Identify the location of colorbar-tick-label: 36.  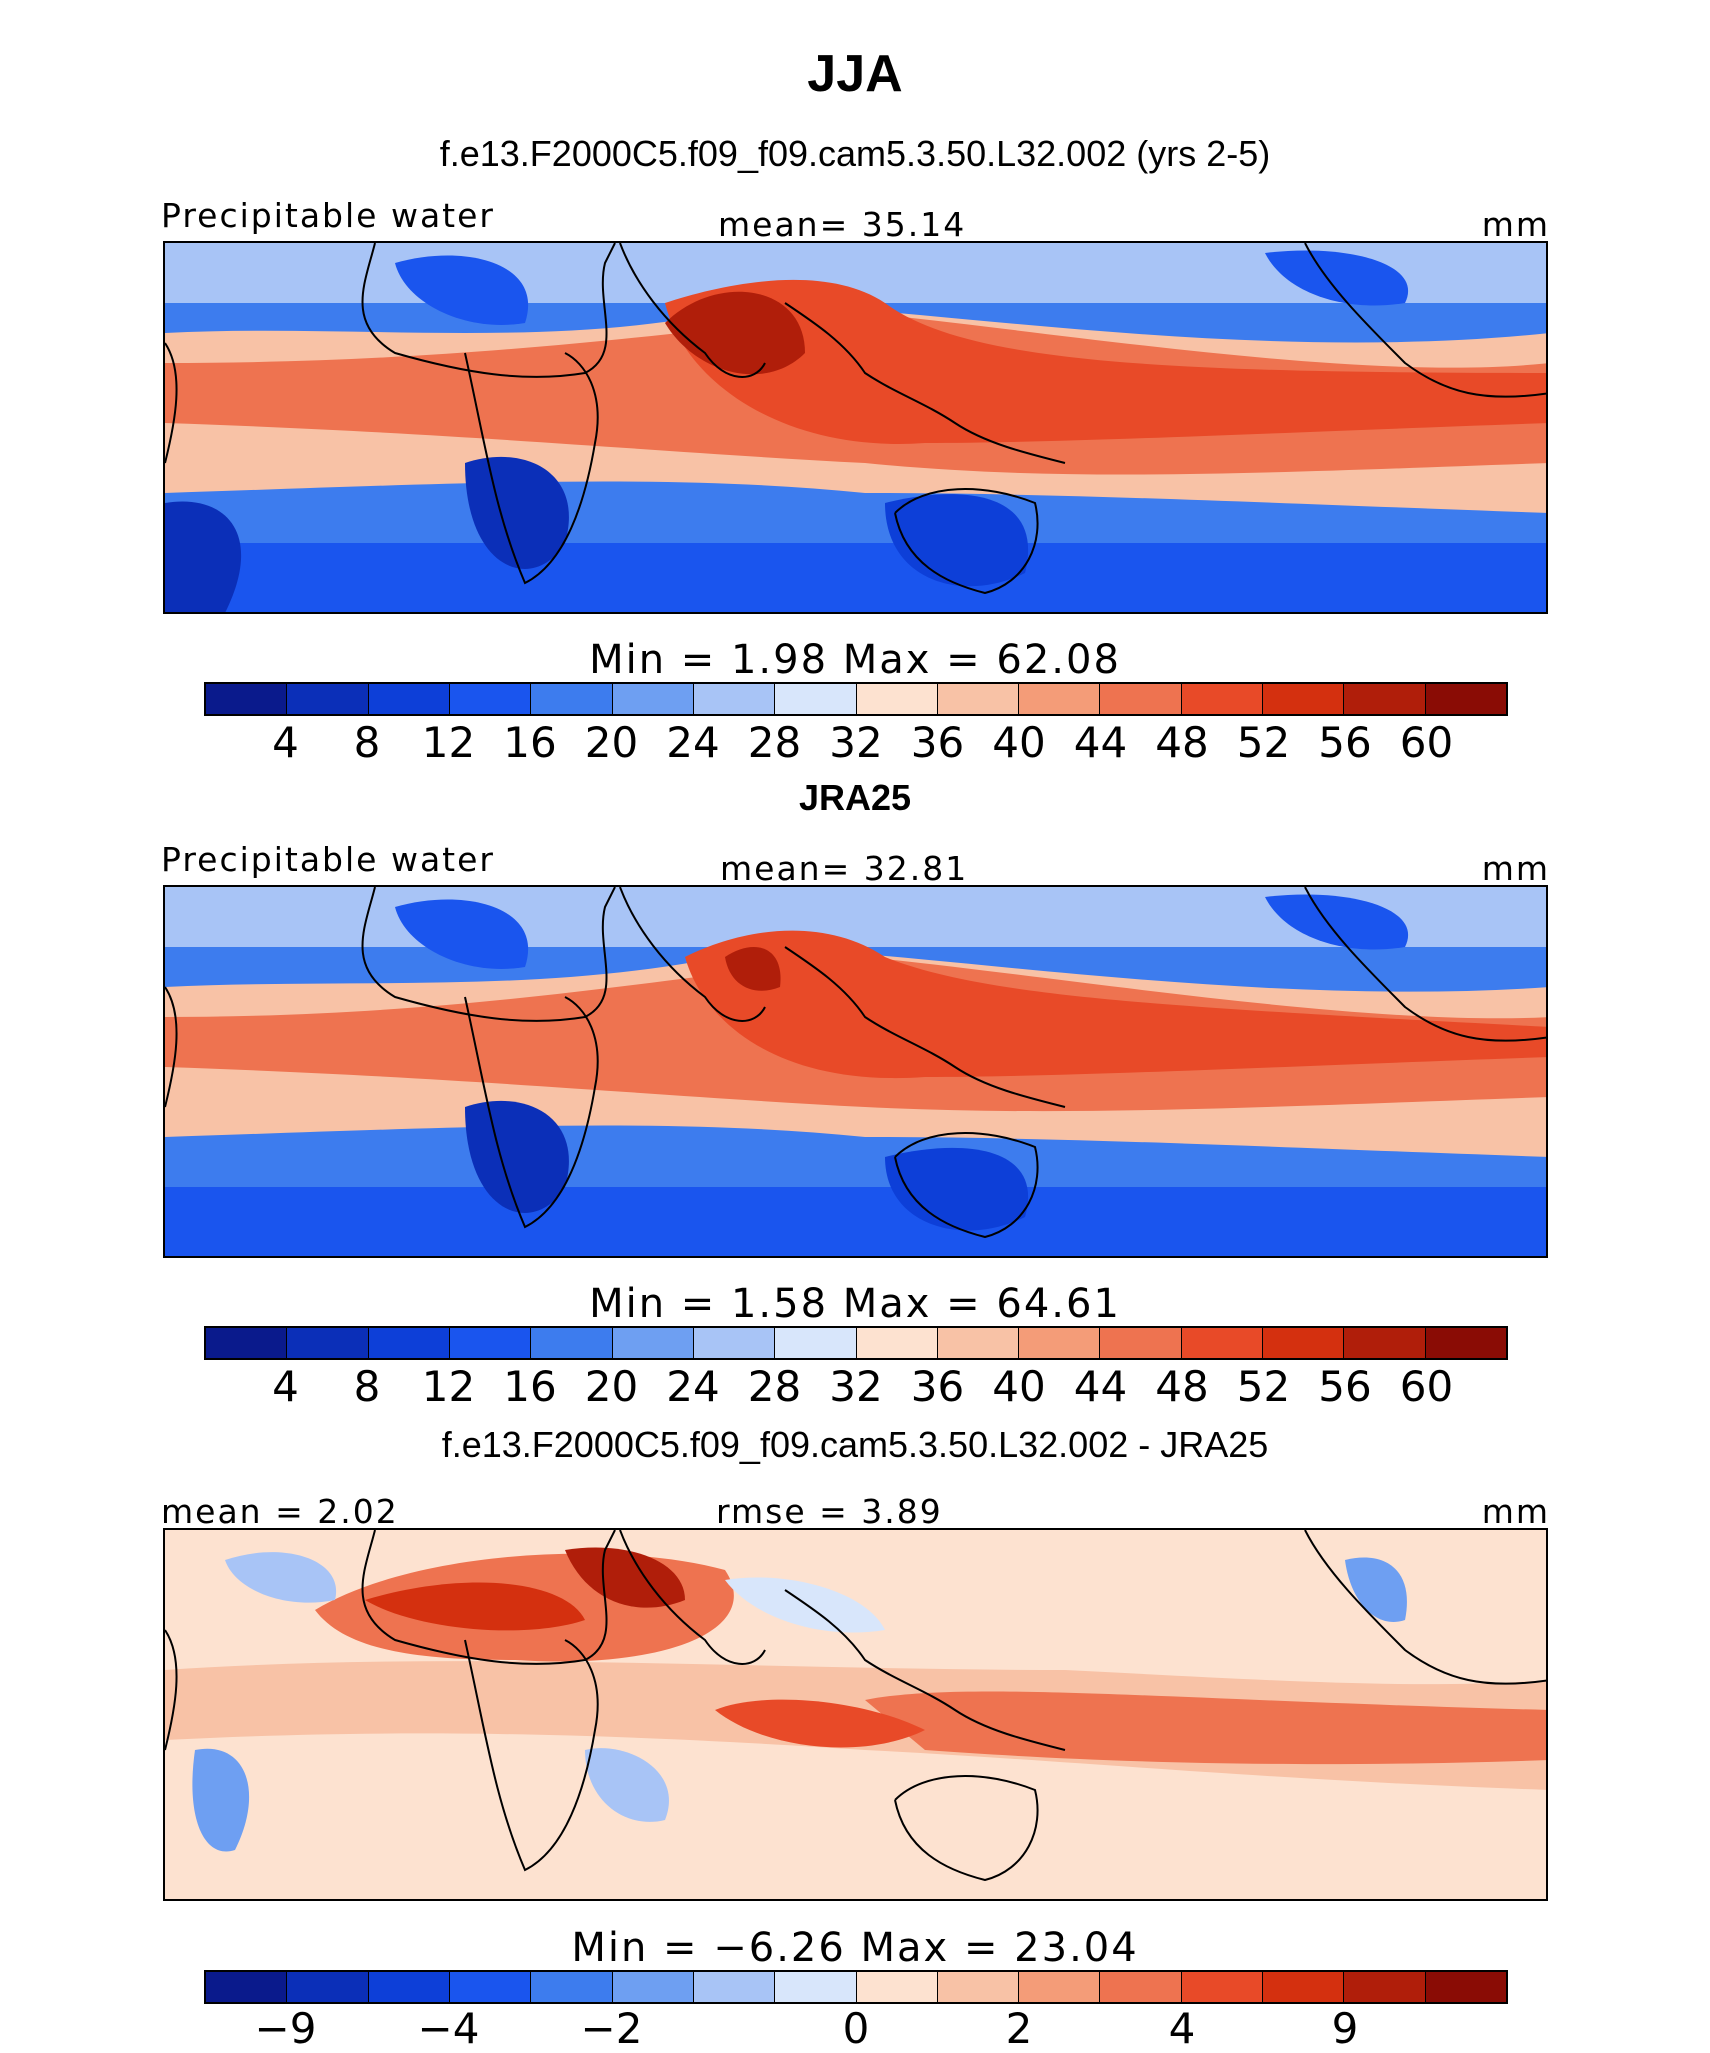
(937, 1386).